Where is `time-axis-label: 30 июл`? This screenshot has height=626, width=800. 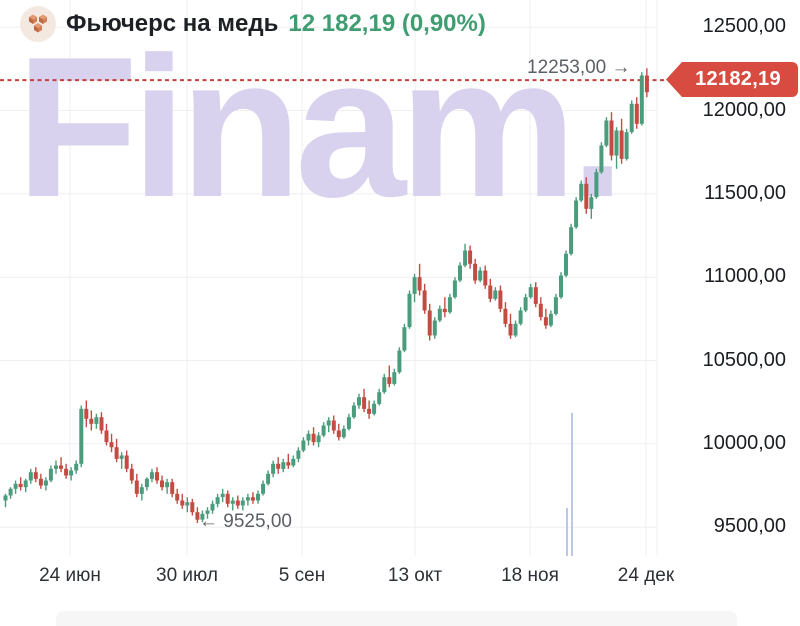
time-axis-label: 30 июл is located at coordinates (187, 575).